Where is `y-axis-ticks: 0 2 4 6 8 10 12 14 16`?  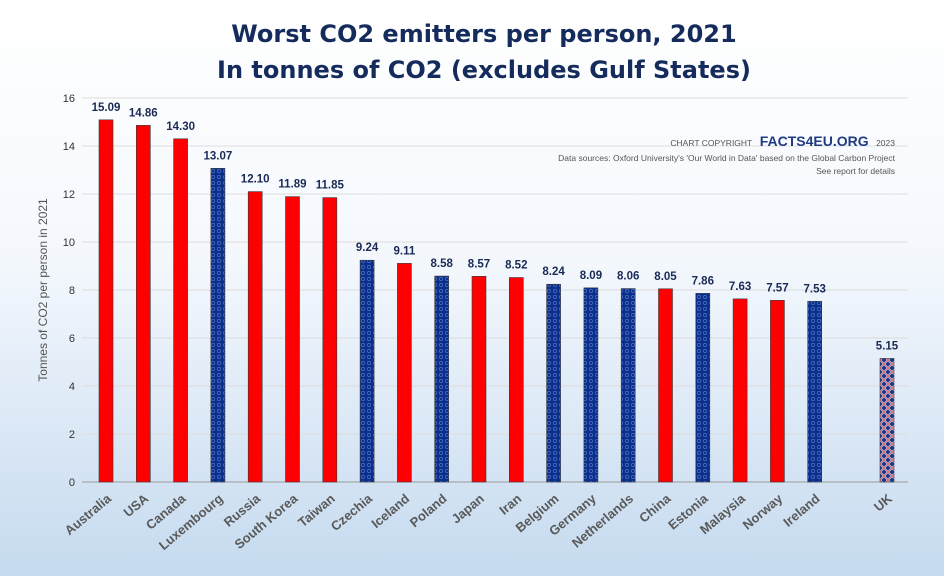 y-axis-ticks: 0 2 4 6 8 10 12 14 16 is located at coordinates (69, 291).